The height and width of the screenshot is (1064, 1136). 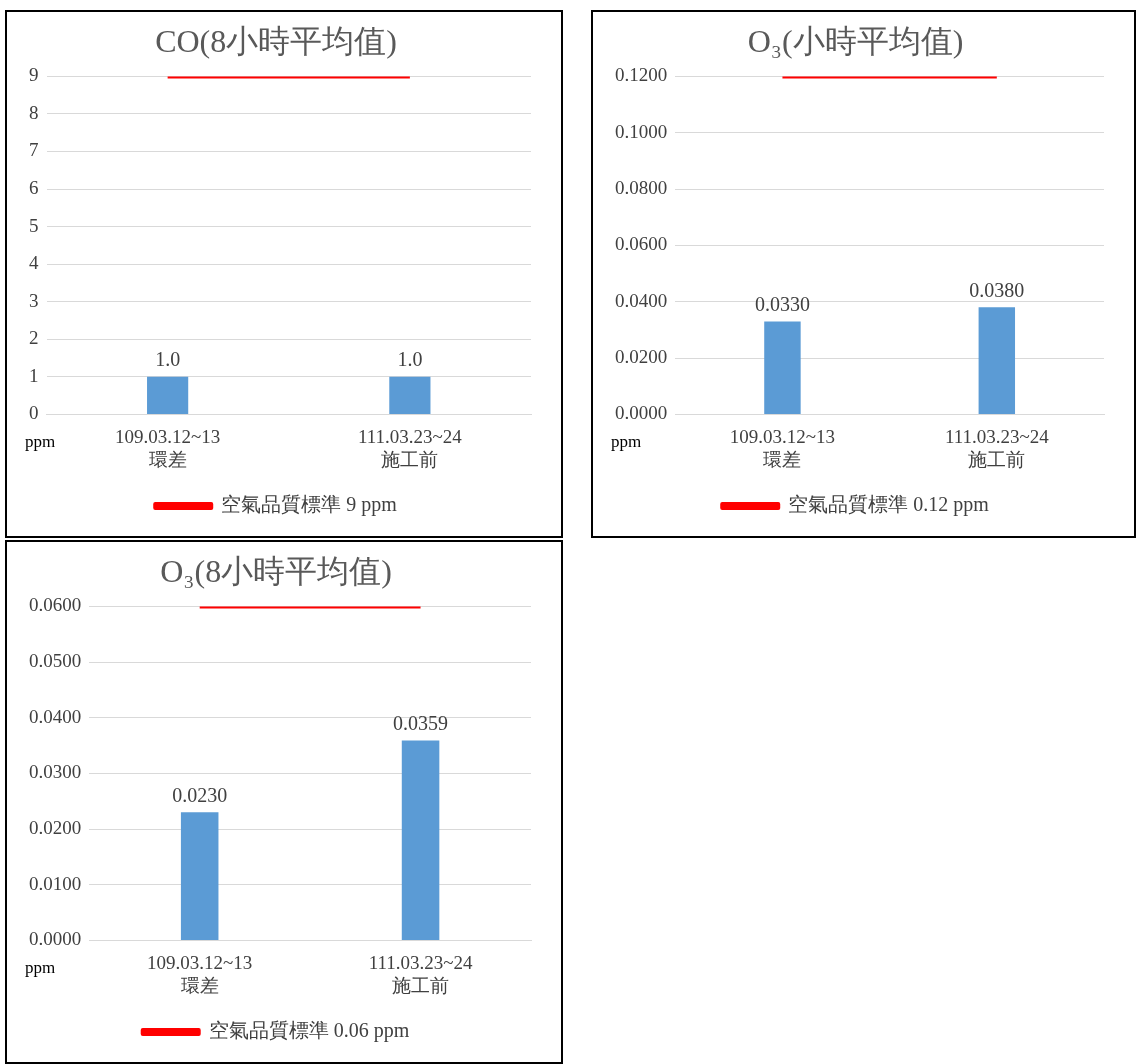 What do you see at coordinates (309, 505) in the screenshot?
I see `legend-label: 空氣品質標準 9 ppm` at bounding box center [309, 505].